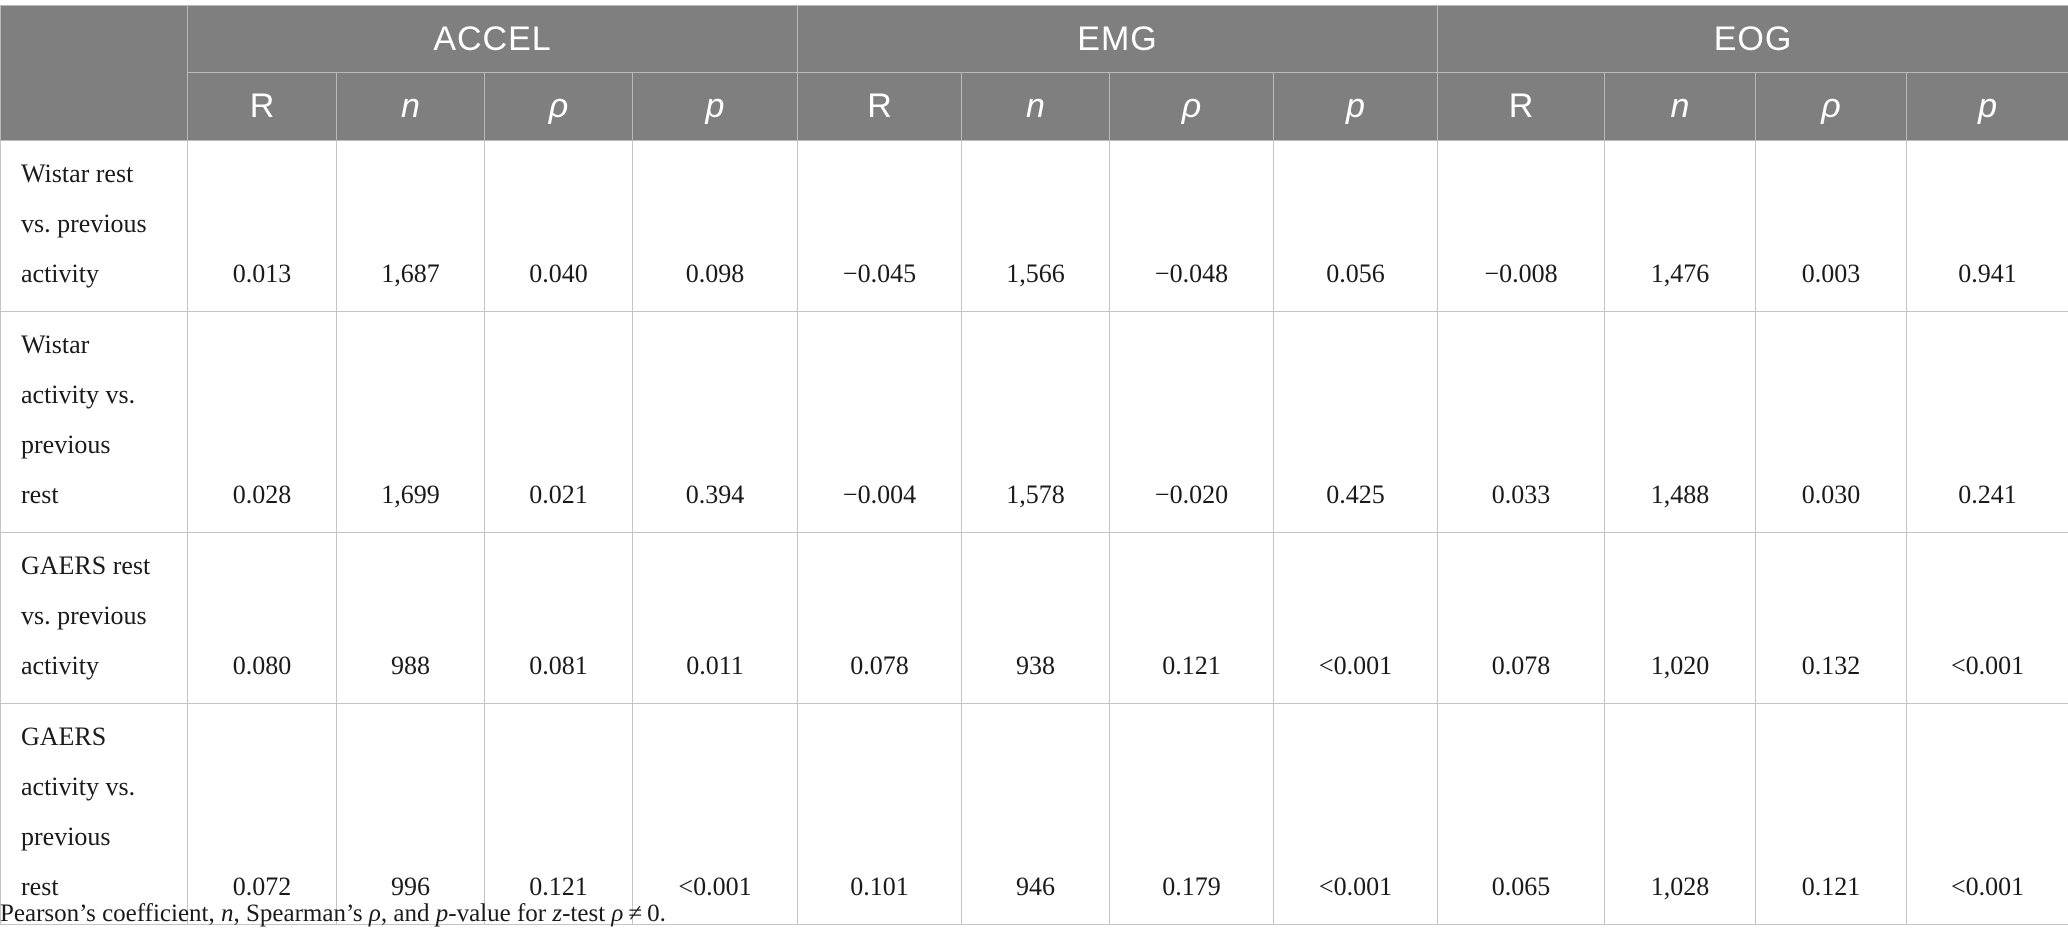 The width and height of the screenshot is (2068, 941). What do you see at coordinates (715, 226) in the screenshot?
I see `value-cell: 0.098` at bounding box center [715, 226].